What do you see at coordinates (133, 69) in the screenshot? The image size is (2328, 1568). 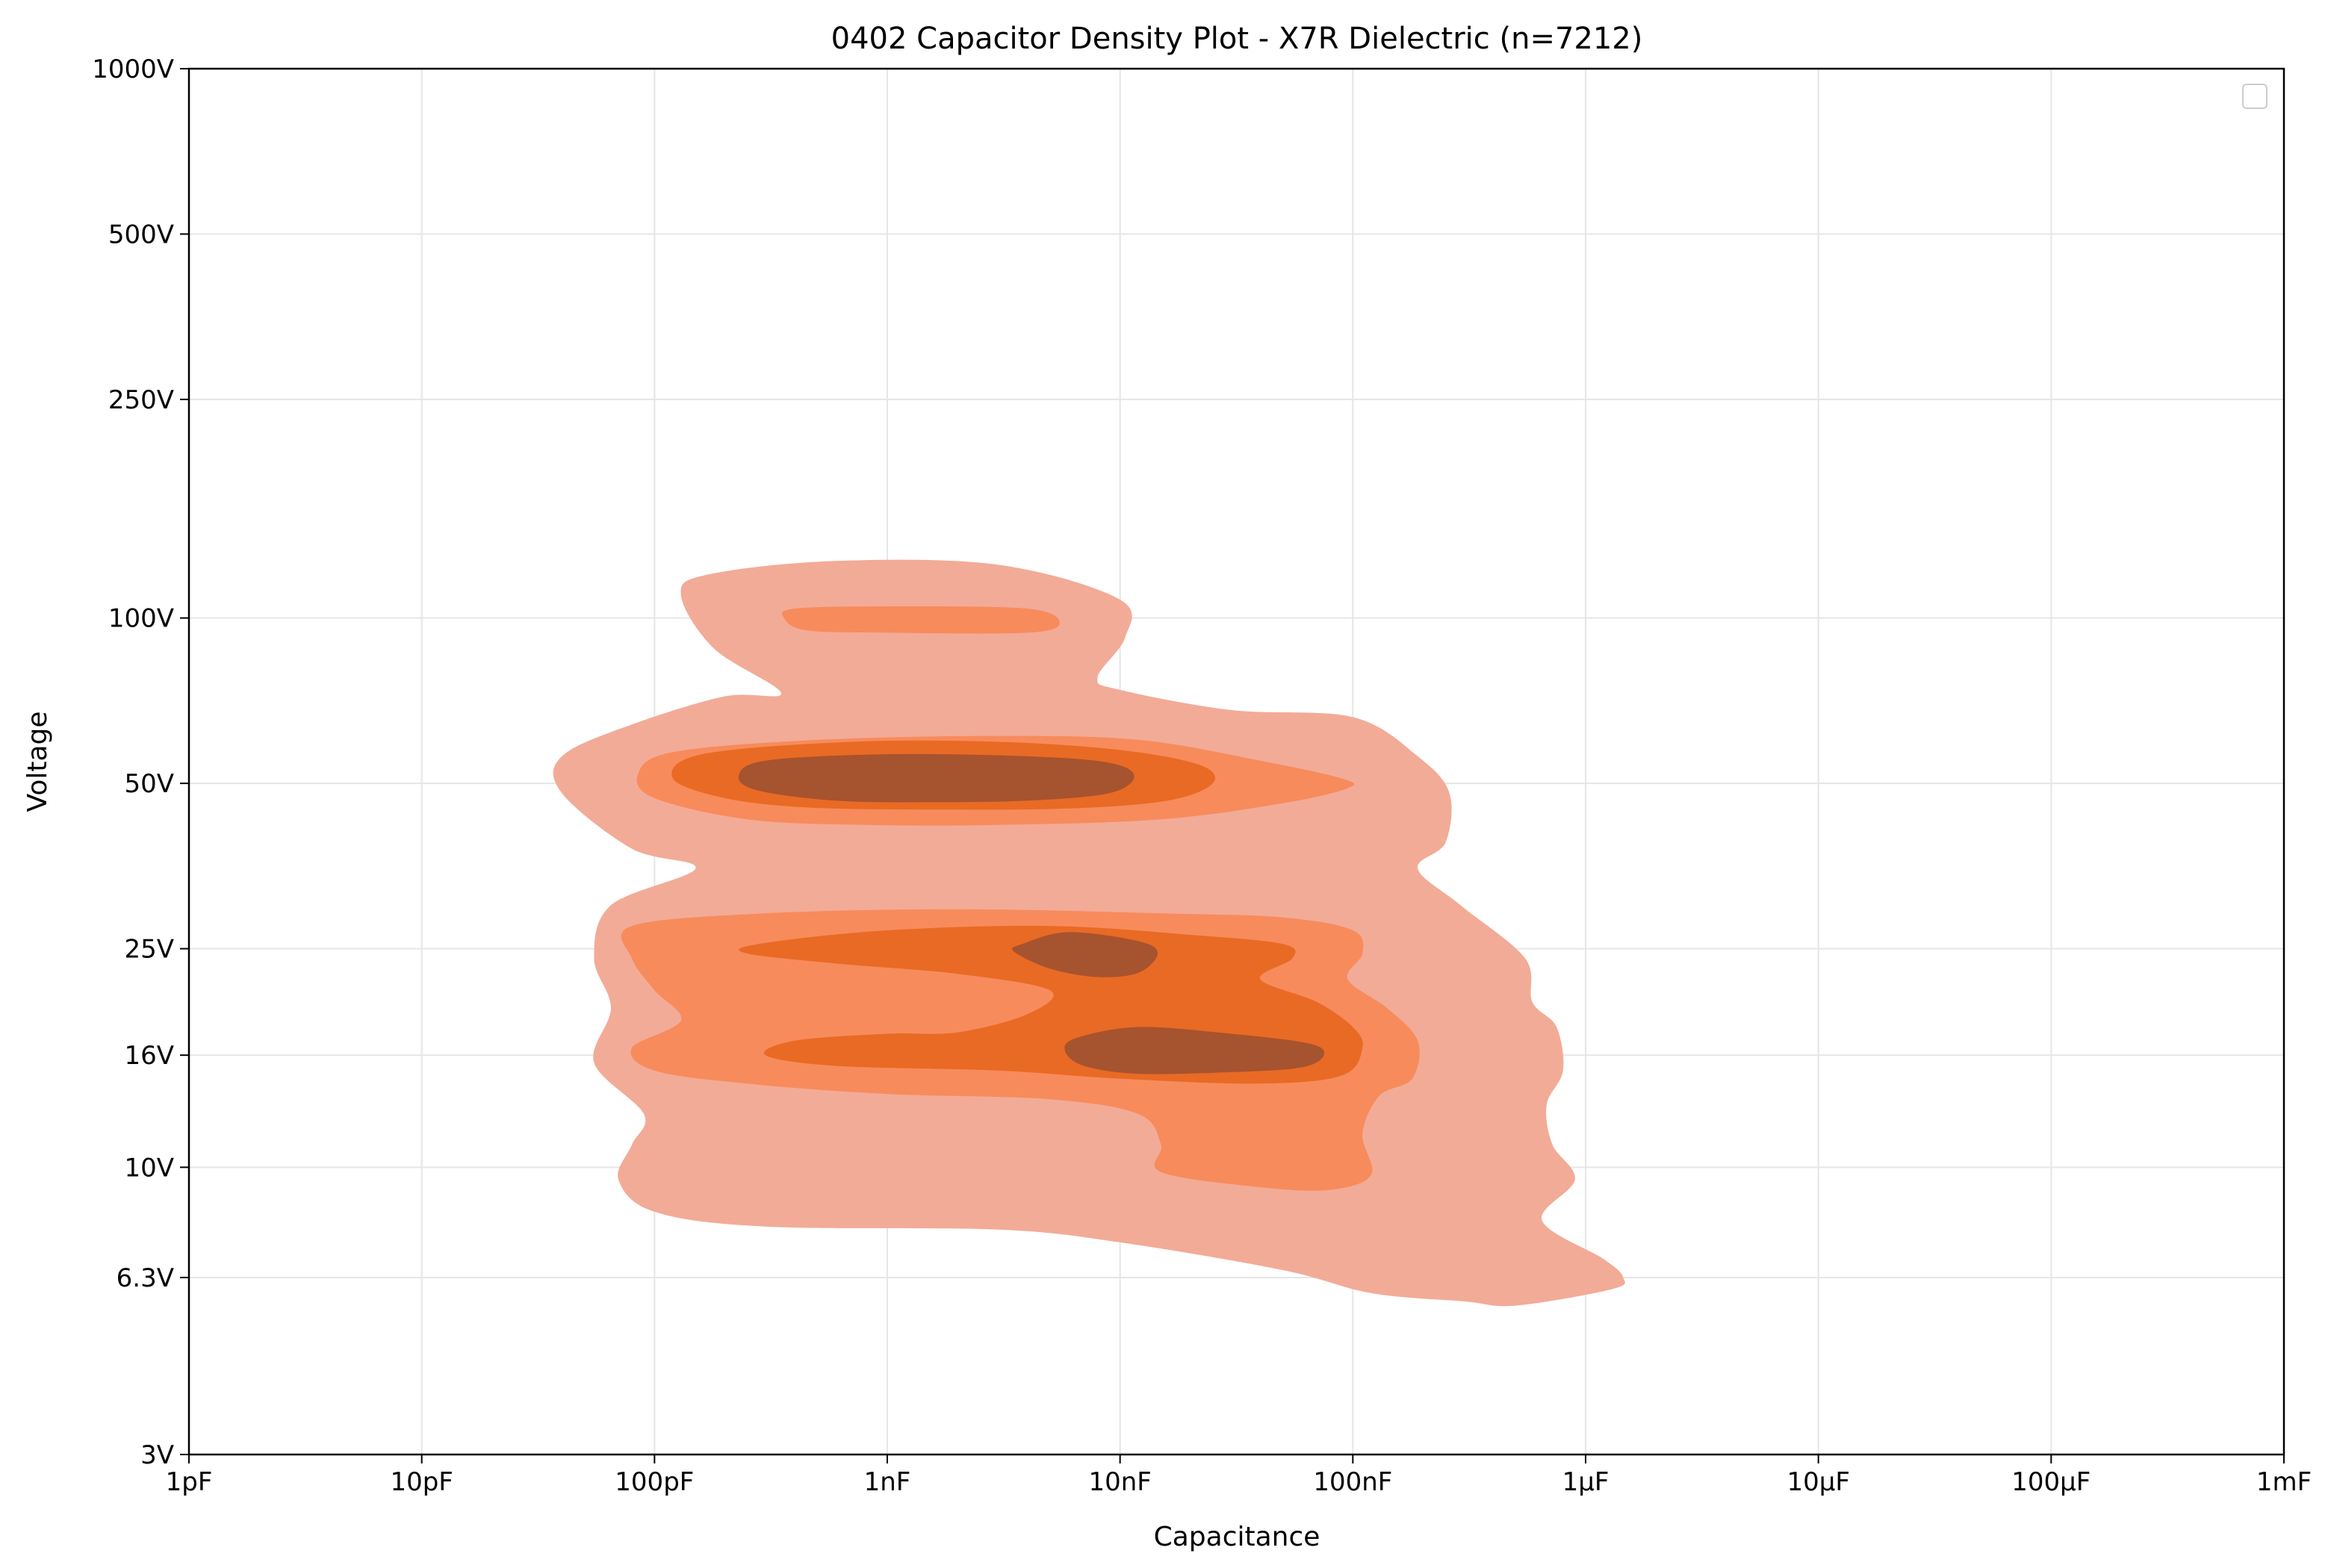 I see `y-tick-label: 1000V` at bounding box center [133, 69].